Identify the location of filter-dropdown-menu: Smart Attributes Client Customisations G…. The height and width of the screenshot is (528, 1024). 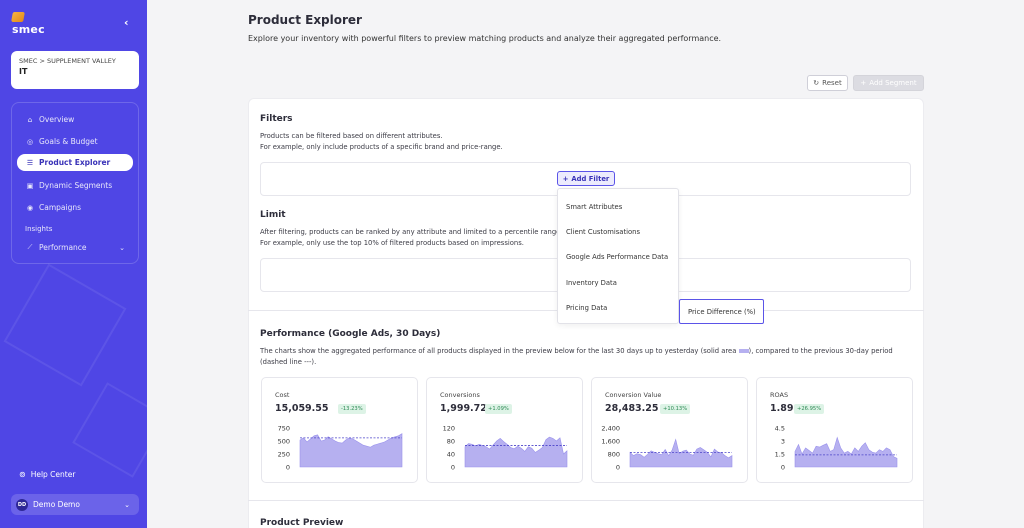
(618, 256).